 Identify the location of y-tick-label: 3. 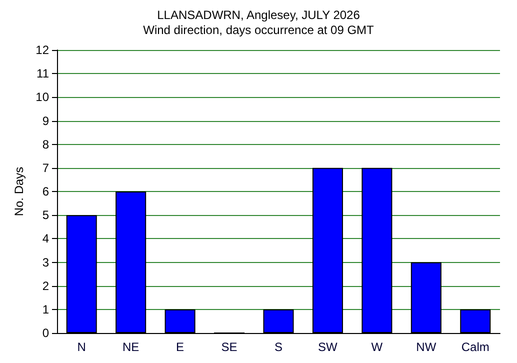
(46, 262).